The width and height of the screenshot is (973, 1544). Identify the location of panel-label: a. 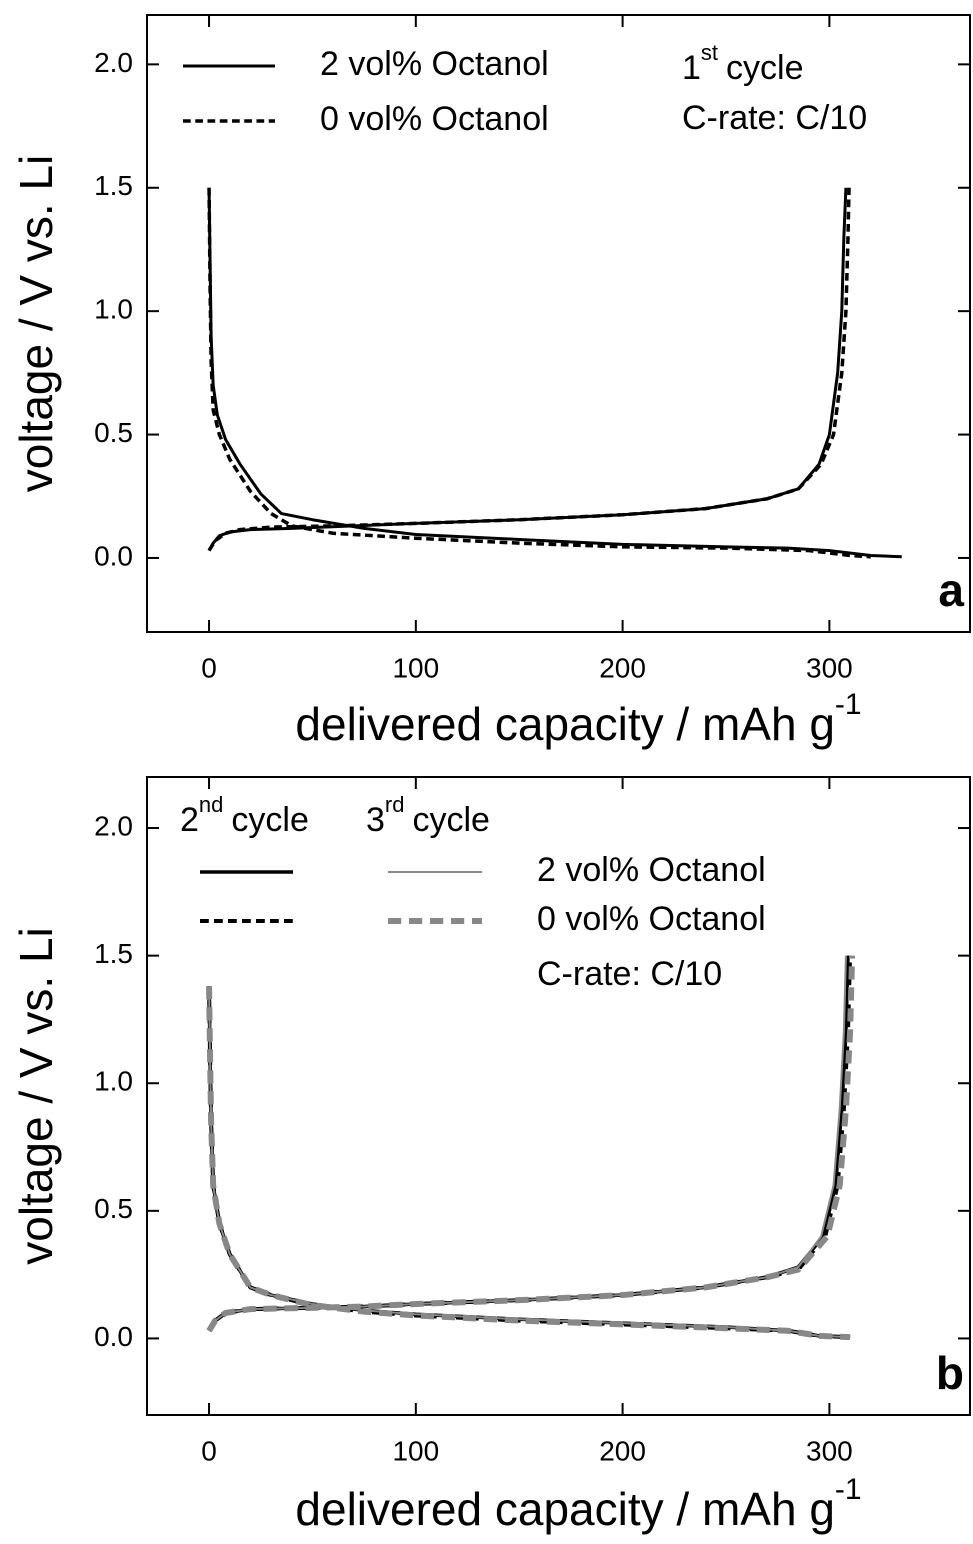
(951, 590).